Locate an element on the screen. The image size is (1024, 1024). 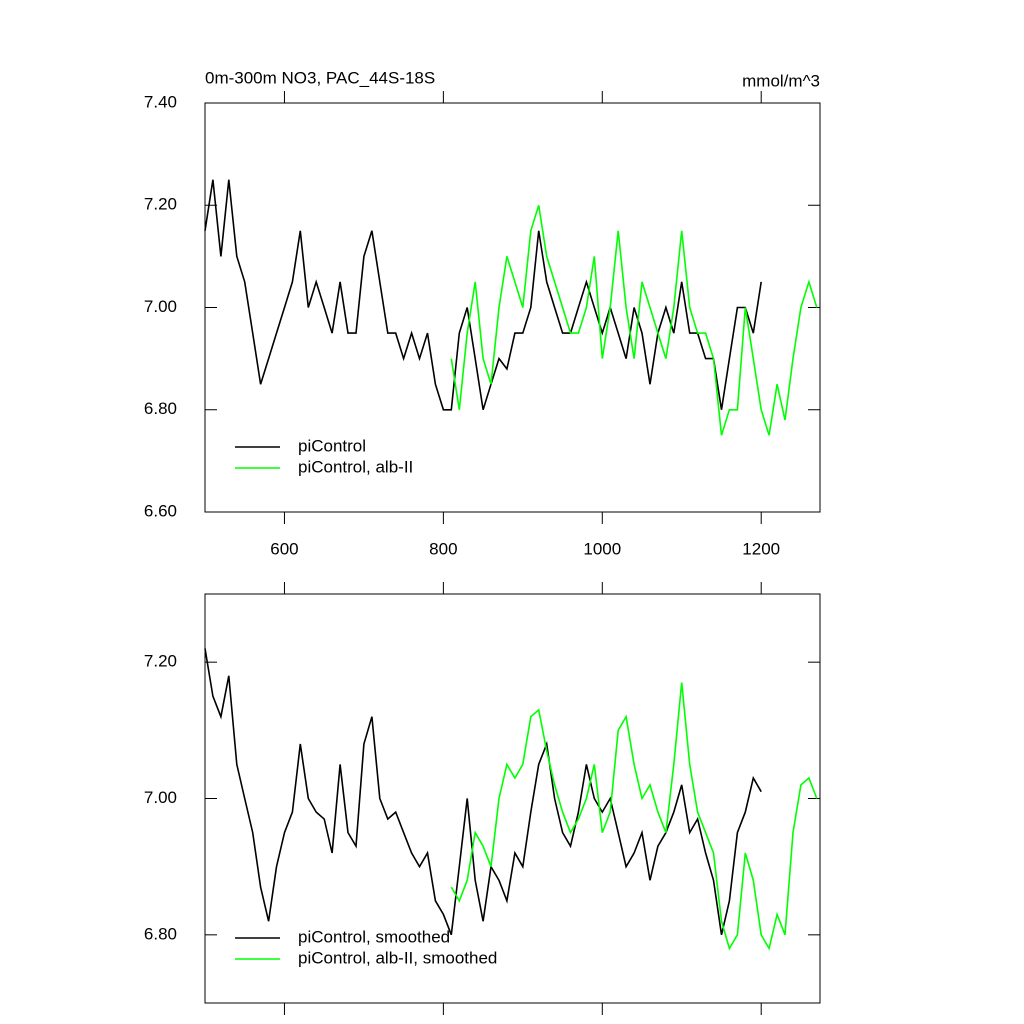
legend-label: piControl, alb-II is located at coordinates (355, 466).